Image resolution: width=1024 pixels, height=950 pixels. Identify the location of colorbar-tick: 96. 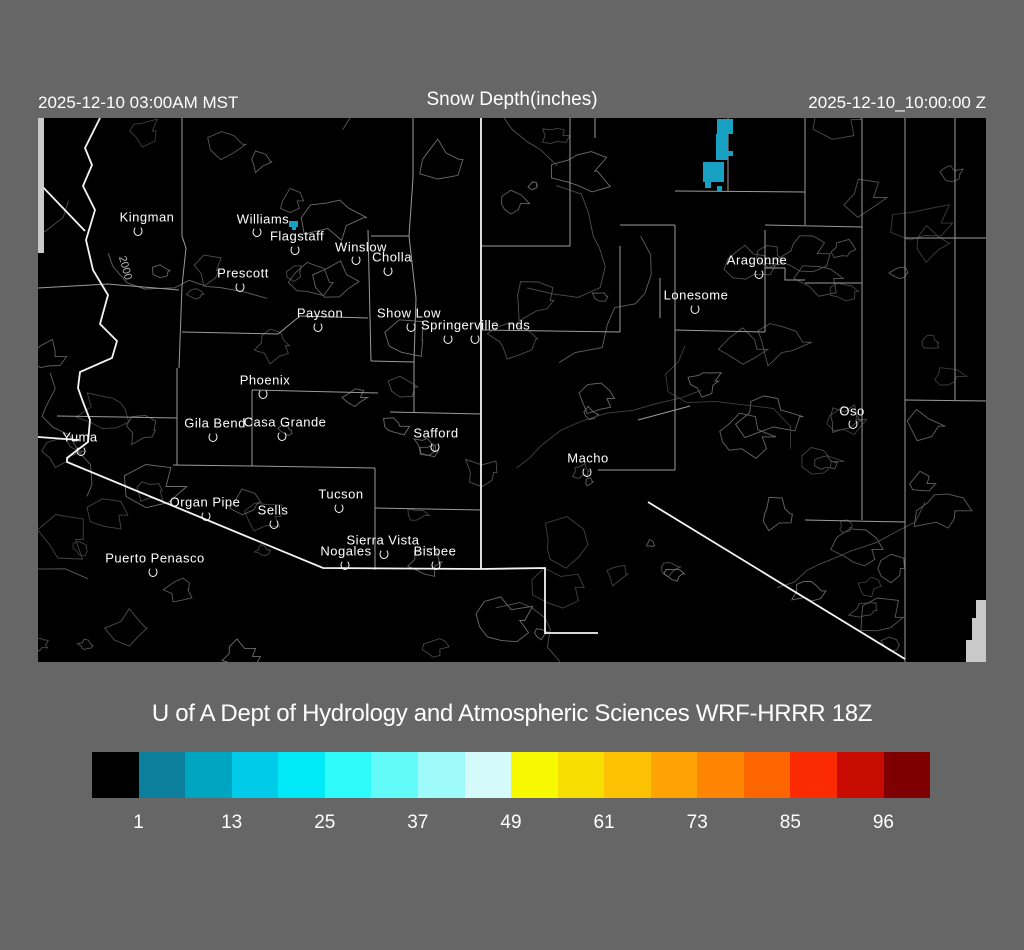
(883, 822).